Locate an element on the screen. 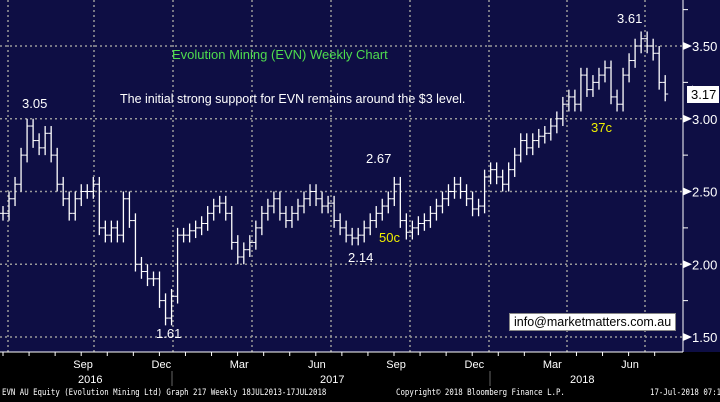 The height and width of the screenshot is (402, 720). y-tick-label: 2.50 is located at coordinates (704, 192).